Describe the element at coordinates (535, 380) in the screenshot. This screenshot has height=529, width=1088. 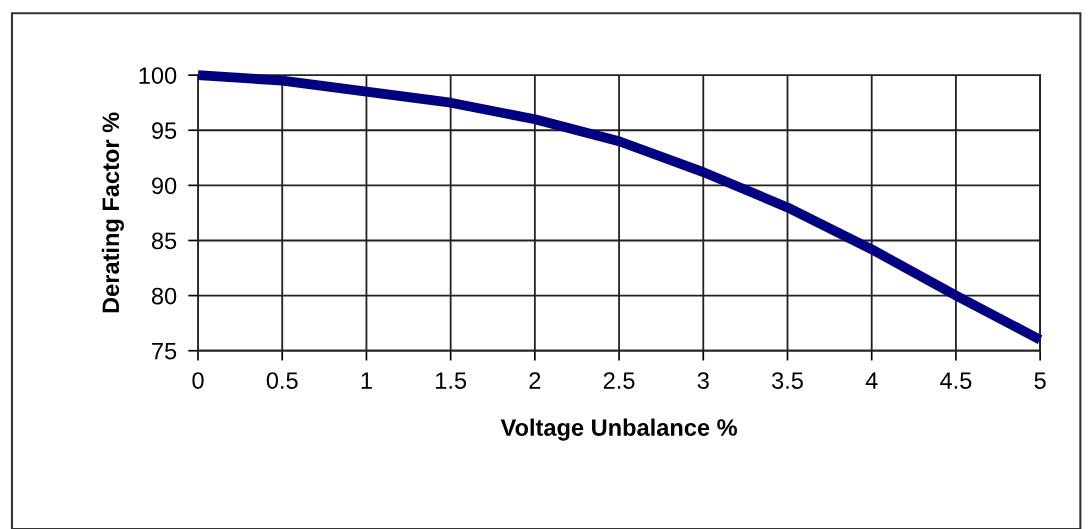
I see `x-tick-label: 2` at that location.